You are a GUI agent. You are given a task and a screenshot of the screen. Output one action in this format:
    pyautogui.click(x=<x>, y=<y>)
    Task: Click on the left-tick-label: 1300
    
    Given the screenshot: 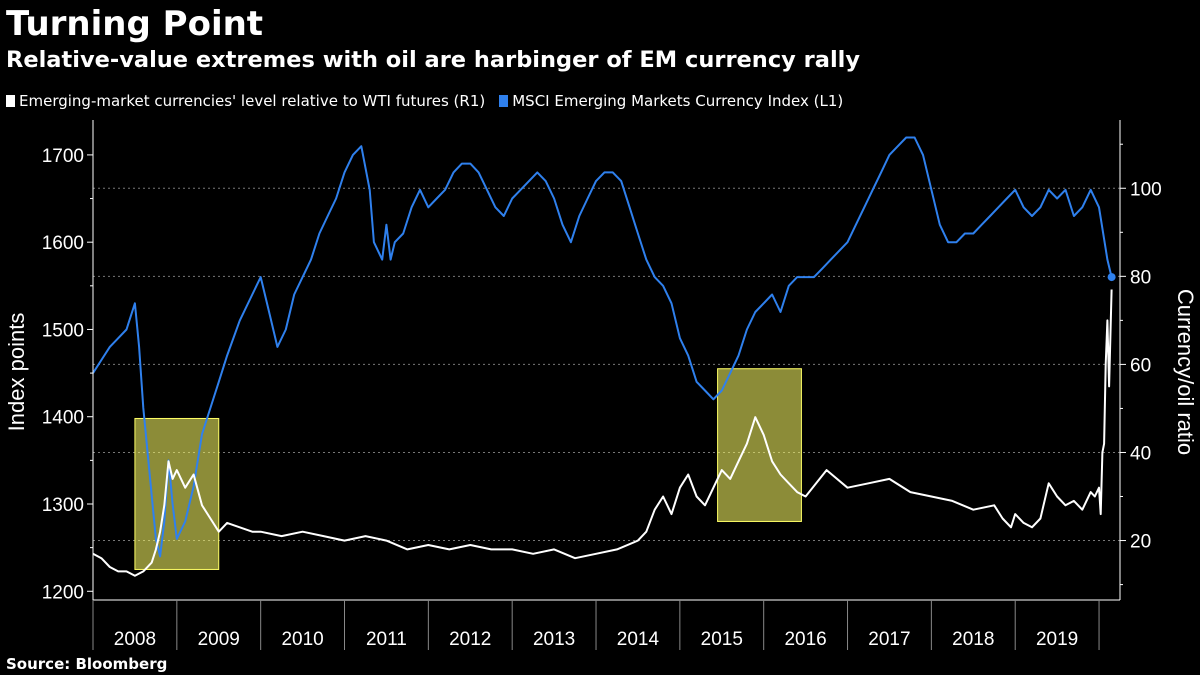 What is the action you would take?
    pyautogui.click(x=63, y=505)
    